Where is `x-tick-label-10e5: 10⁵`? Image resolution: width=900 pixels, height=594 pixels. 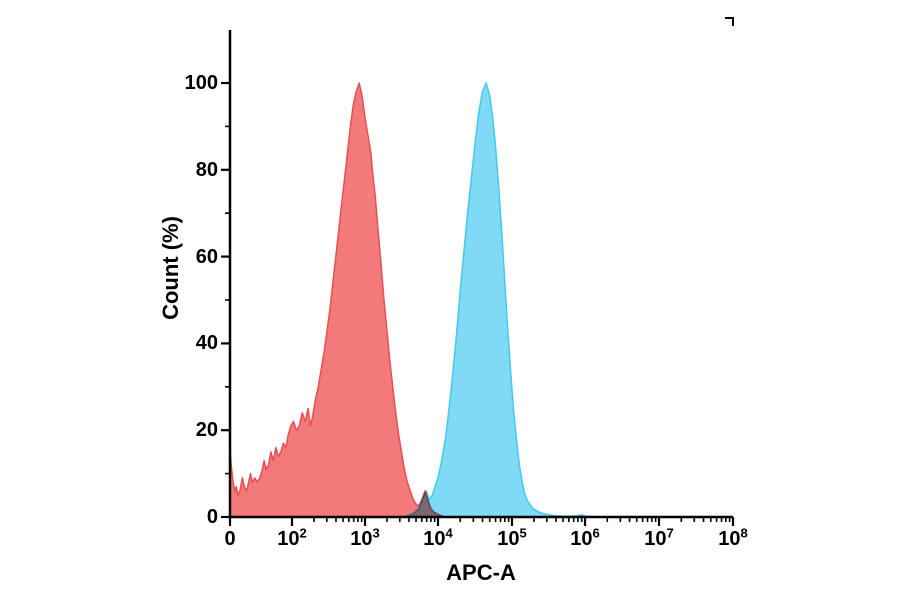 x-tick-label-10e5: 10⁵ is located at coordinates (512, 537).